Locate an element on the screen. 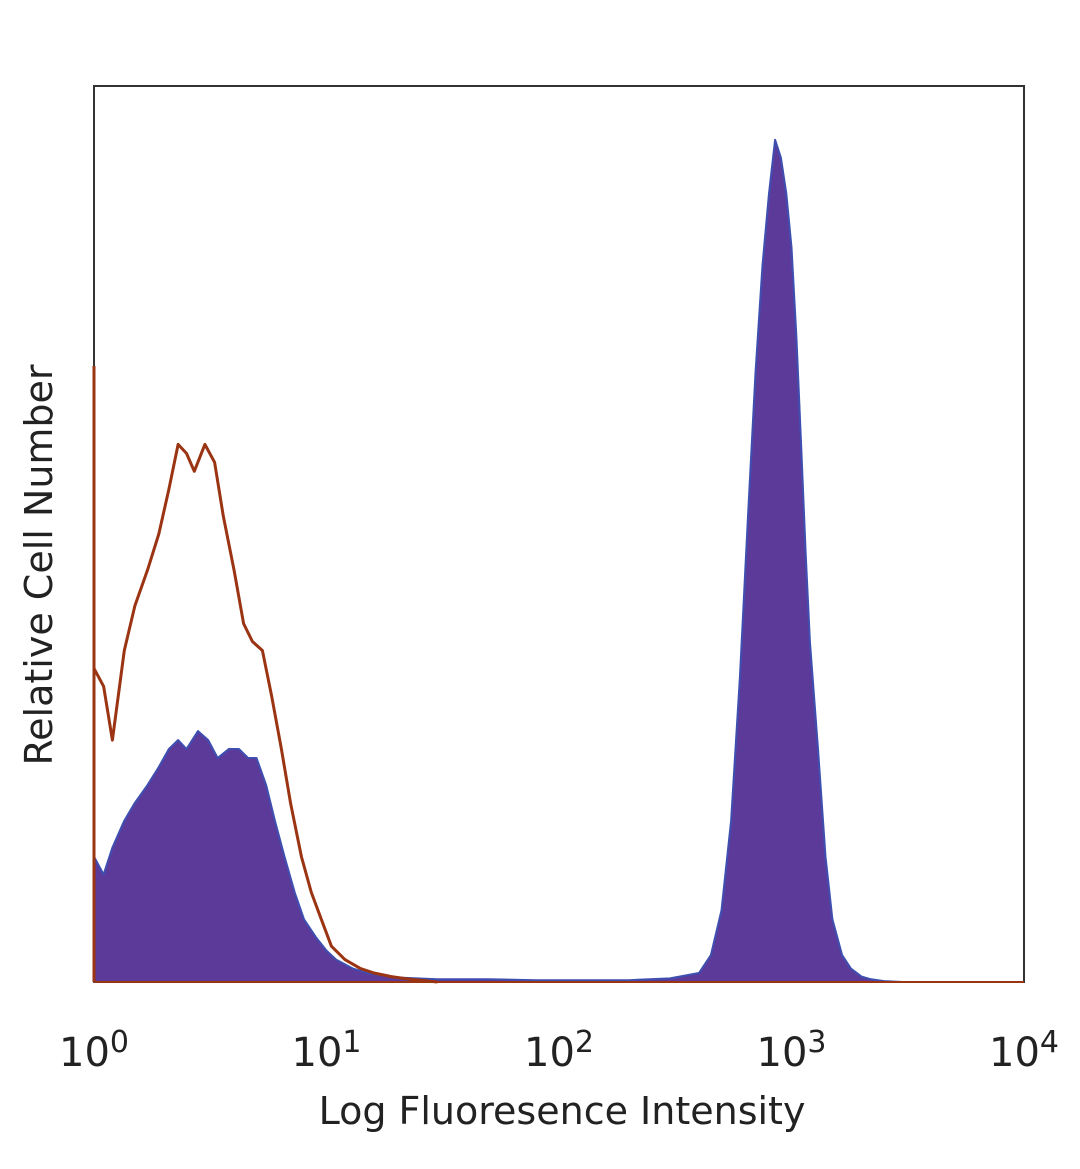  x-tick-labels: 100 101 102 103 104 is located at coordinates (559, 1050).